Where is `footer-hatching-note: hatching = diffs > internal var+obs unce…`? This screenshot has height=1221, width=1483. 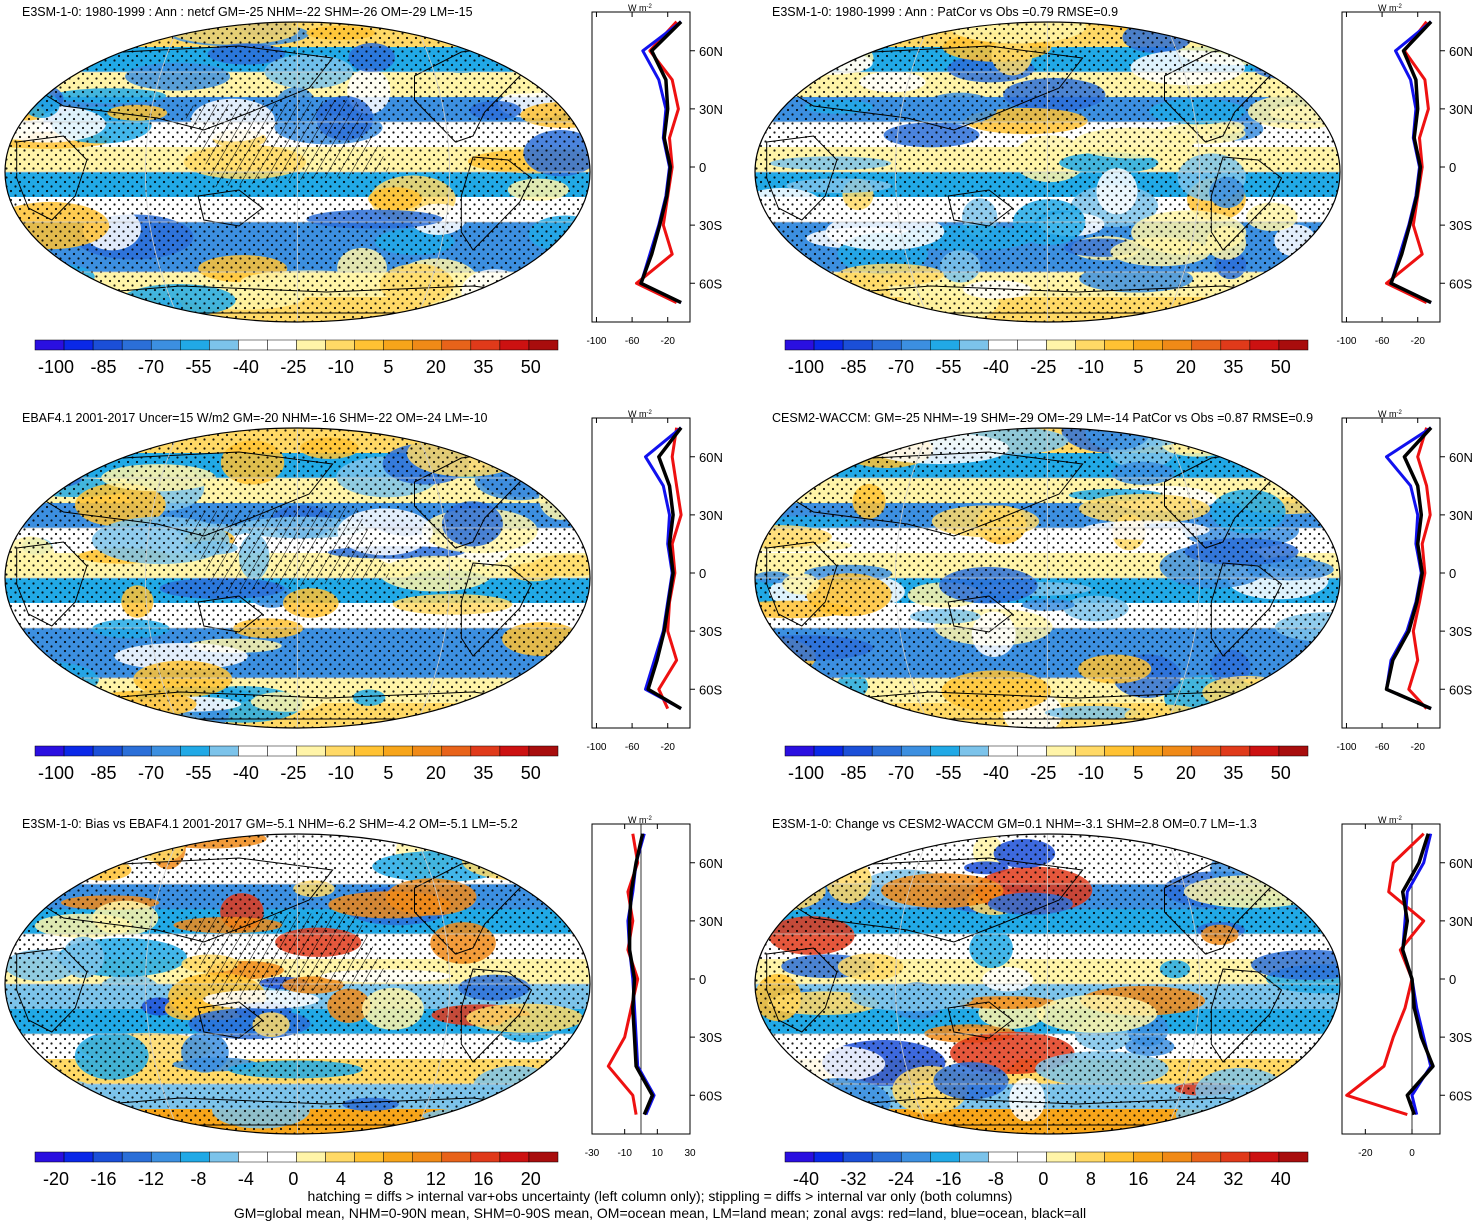
footer-hatching-note: hatching = diffs > internal var+obs unce… is located at coordinates (660, 1196).